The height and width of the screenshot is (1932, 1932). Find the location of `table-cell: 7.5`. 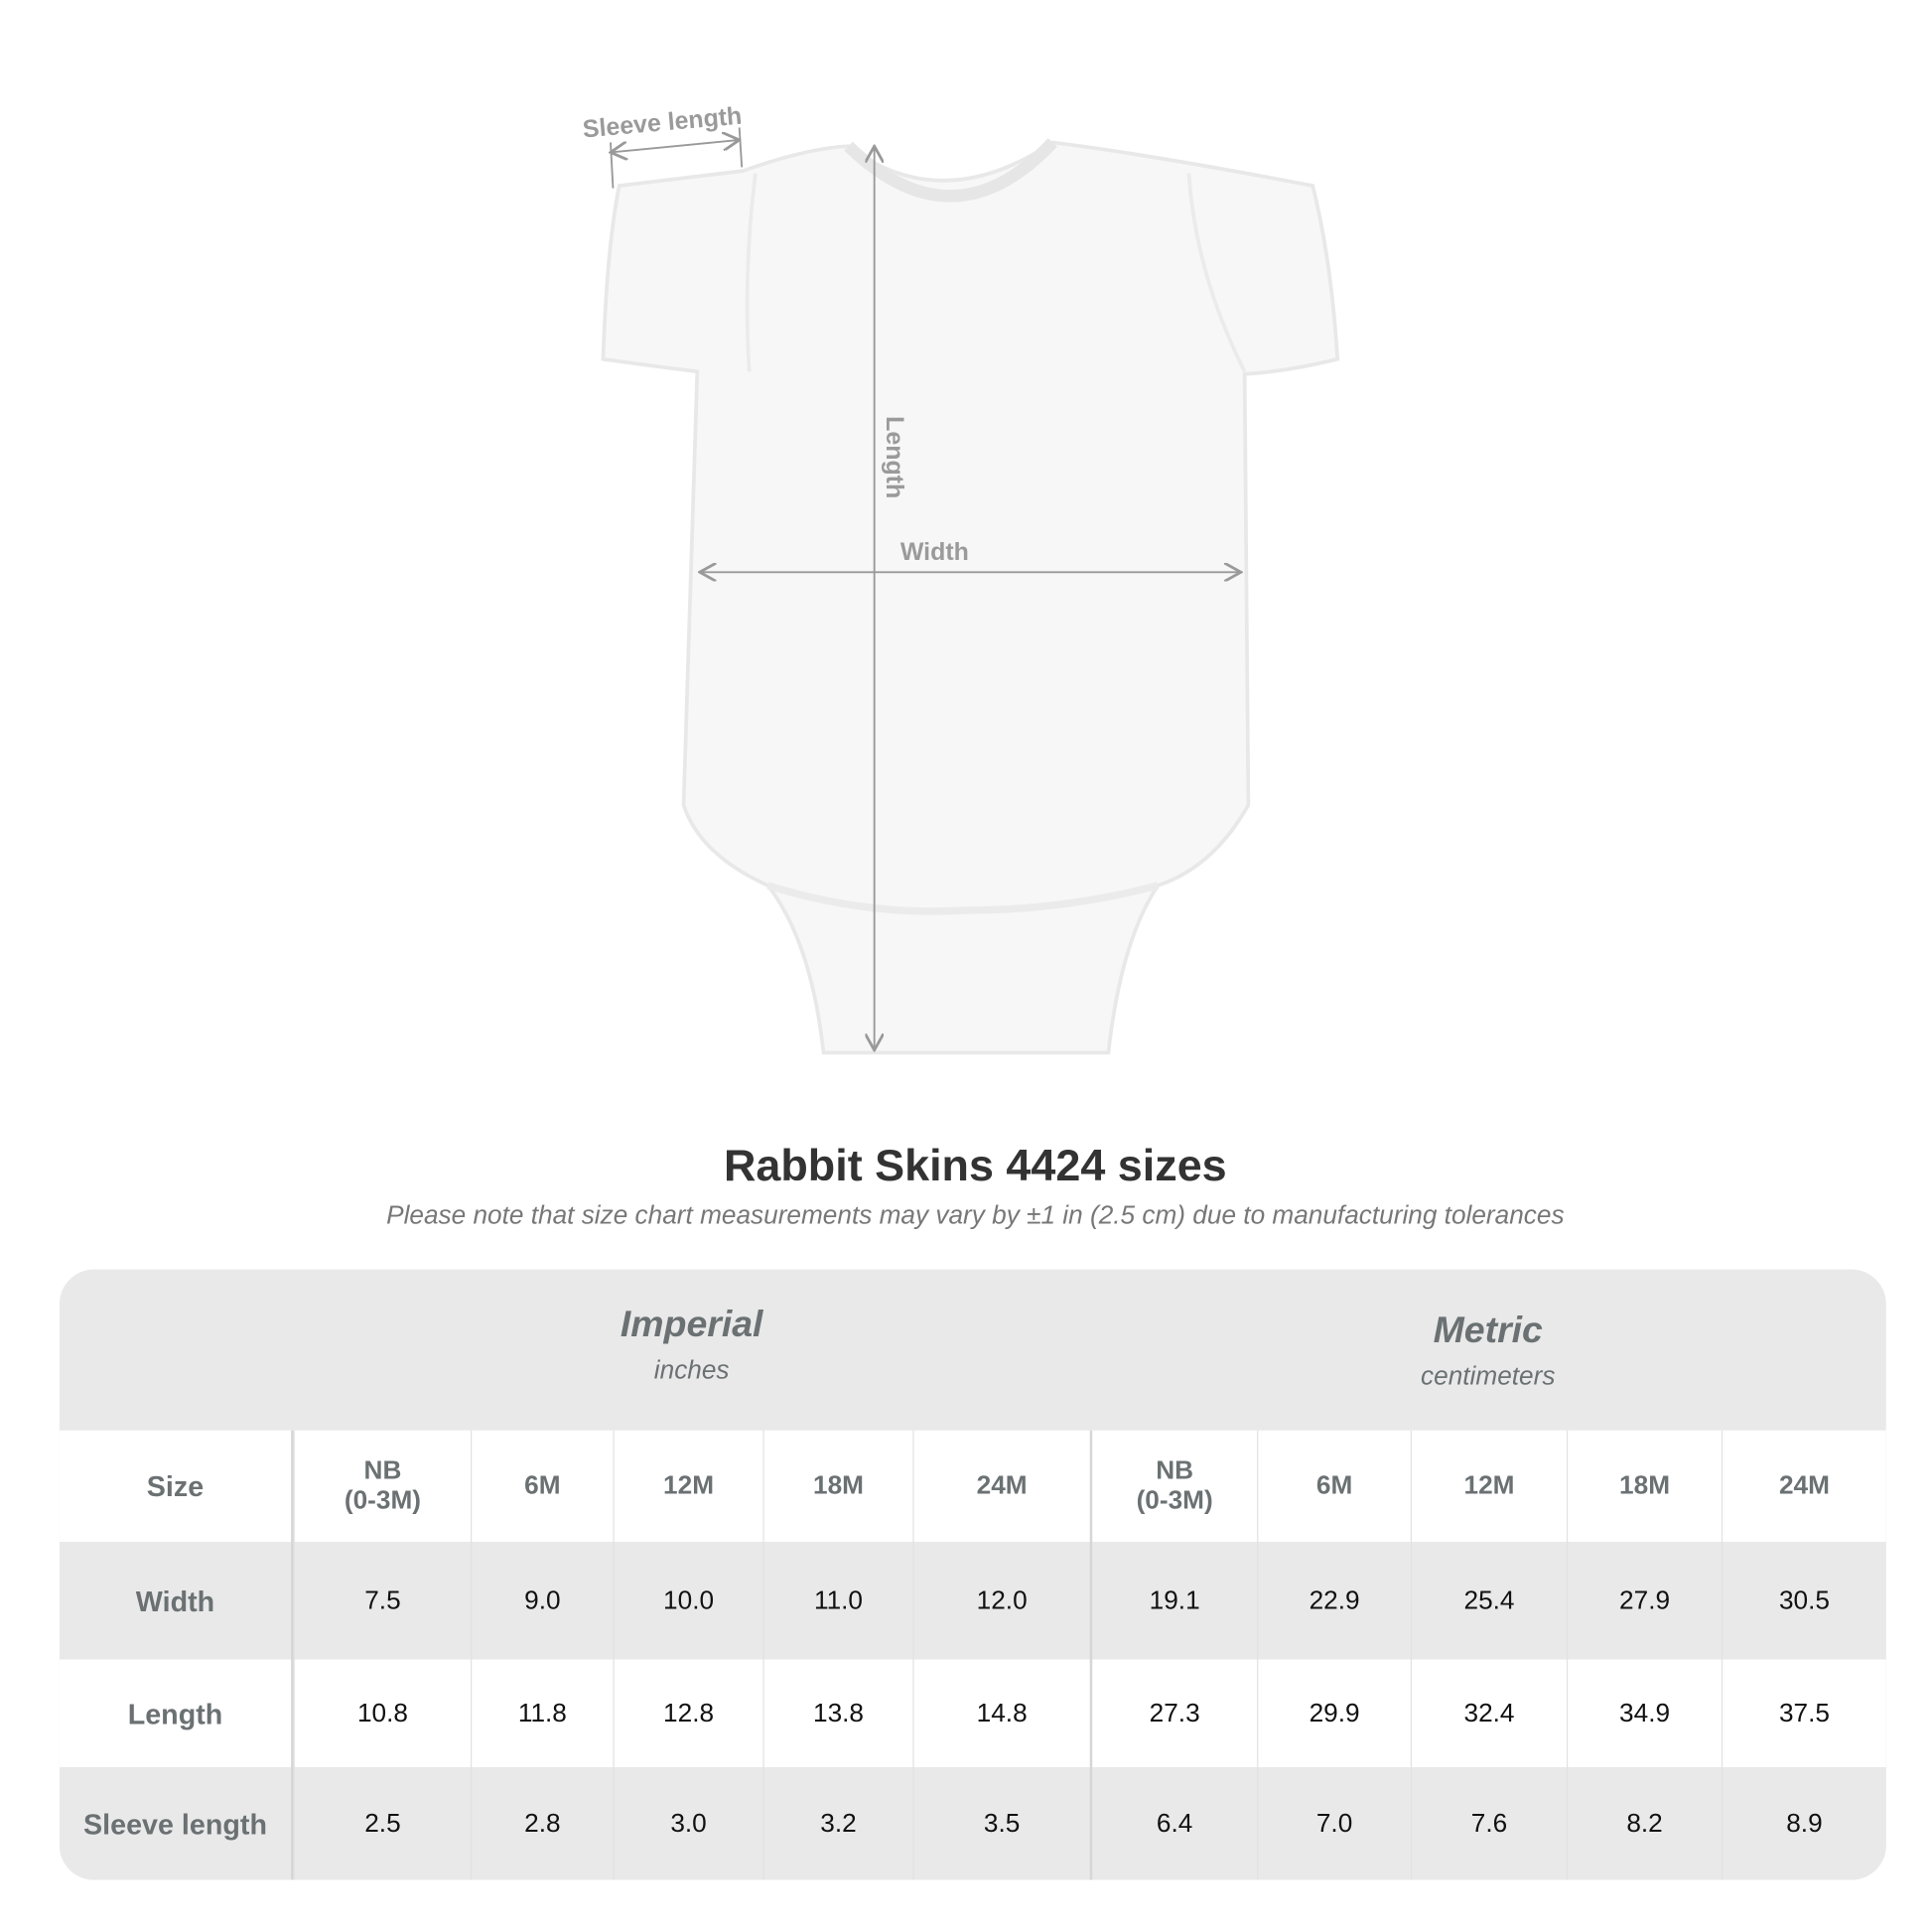

table-cell: 7.5 is located at coordinates (382, 1601).